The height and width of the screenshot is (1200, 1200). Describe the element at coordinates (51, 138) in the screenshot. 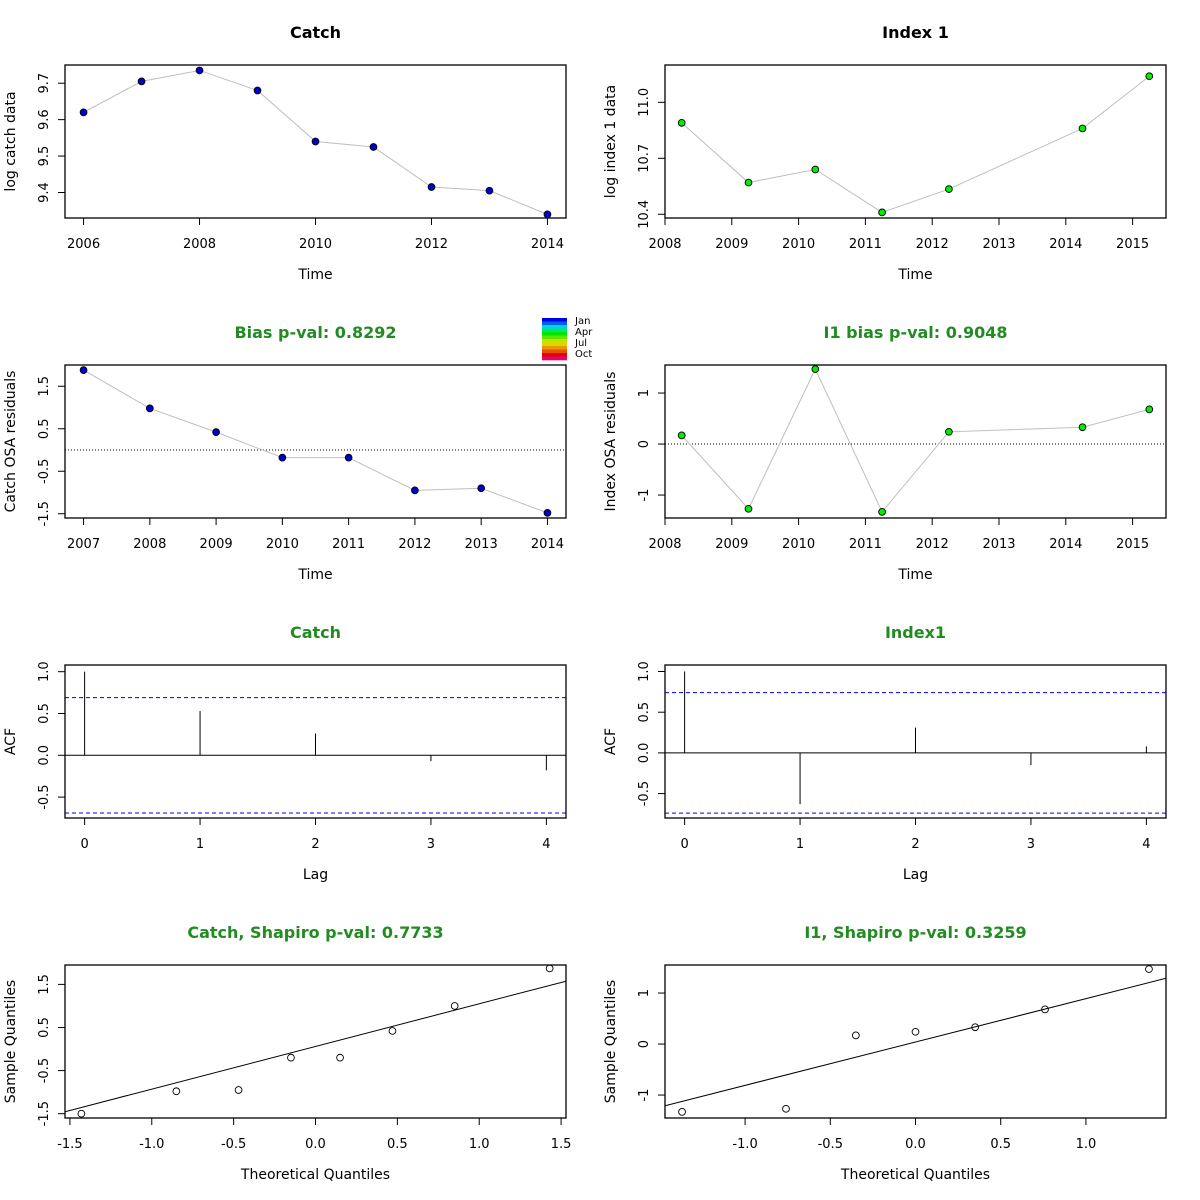

I see `y-axis: 9.4 9.5 9.6 9.7` at that location.